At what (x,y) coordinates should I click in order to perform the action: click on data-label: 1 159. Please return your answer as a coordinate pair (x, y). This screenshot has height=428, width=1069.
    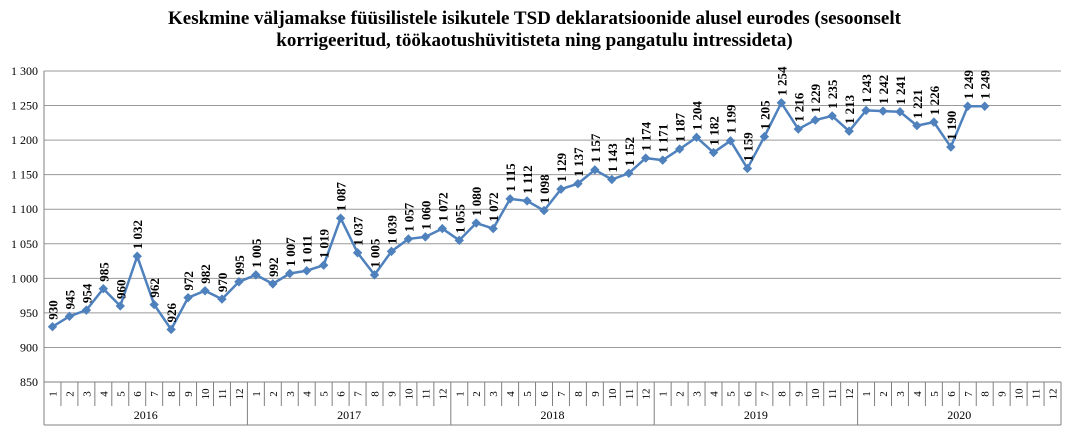
    Looking at the image, I should click on (747, 147).